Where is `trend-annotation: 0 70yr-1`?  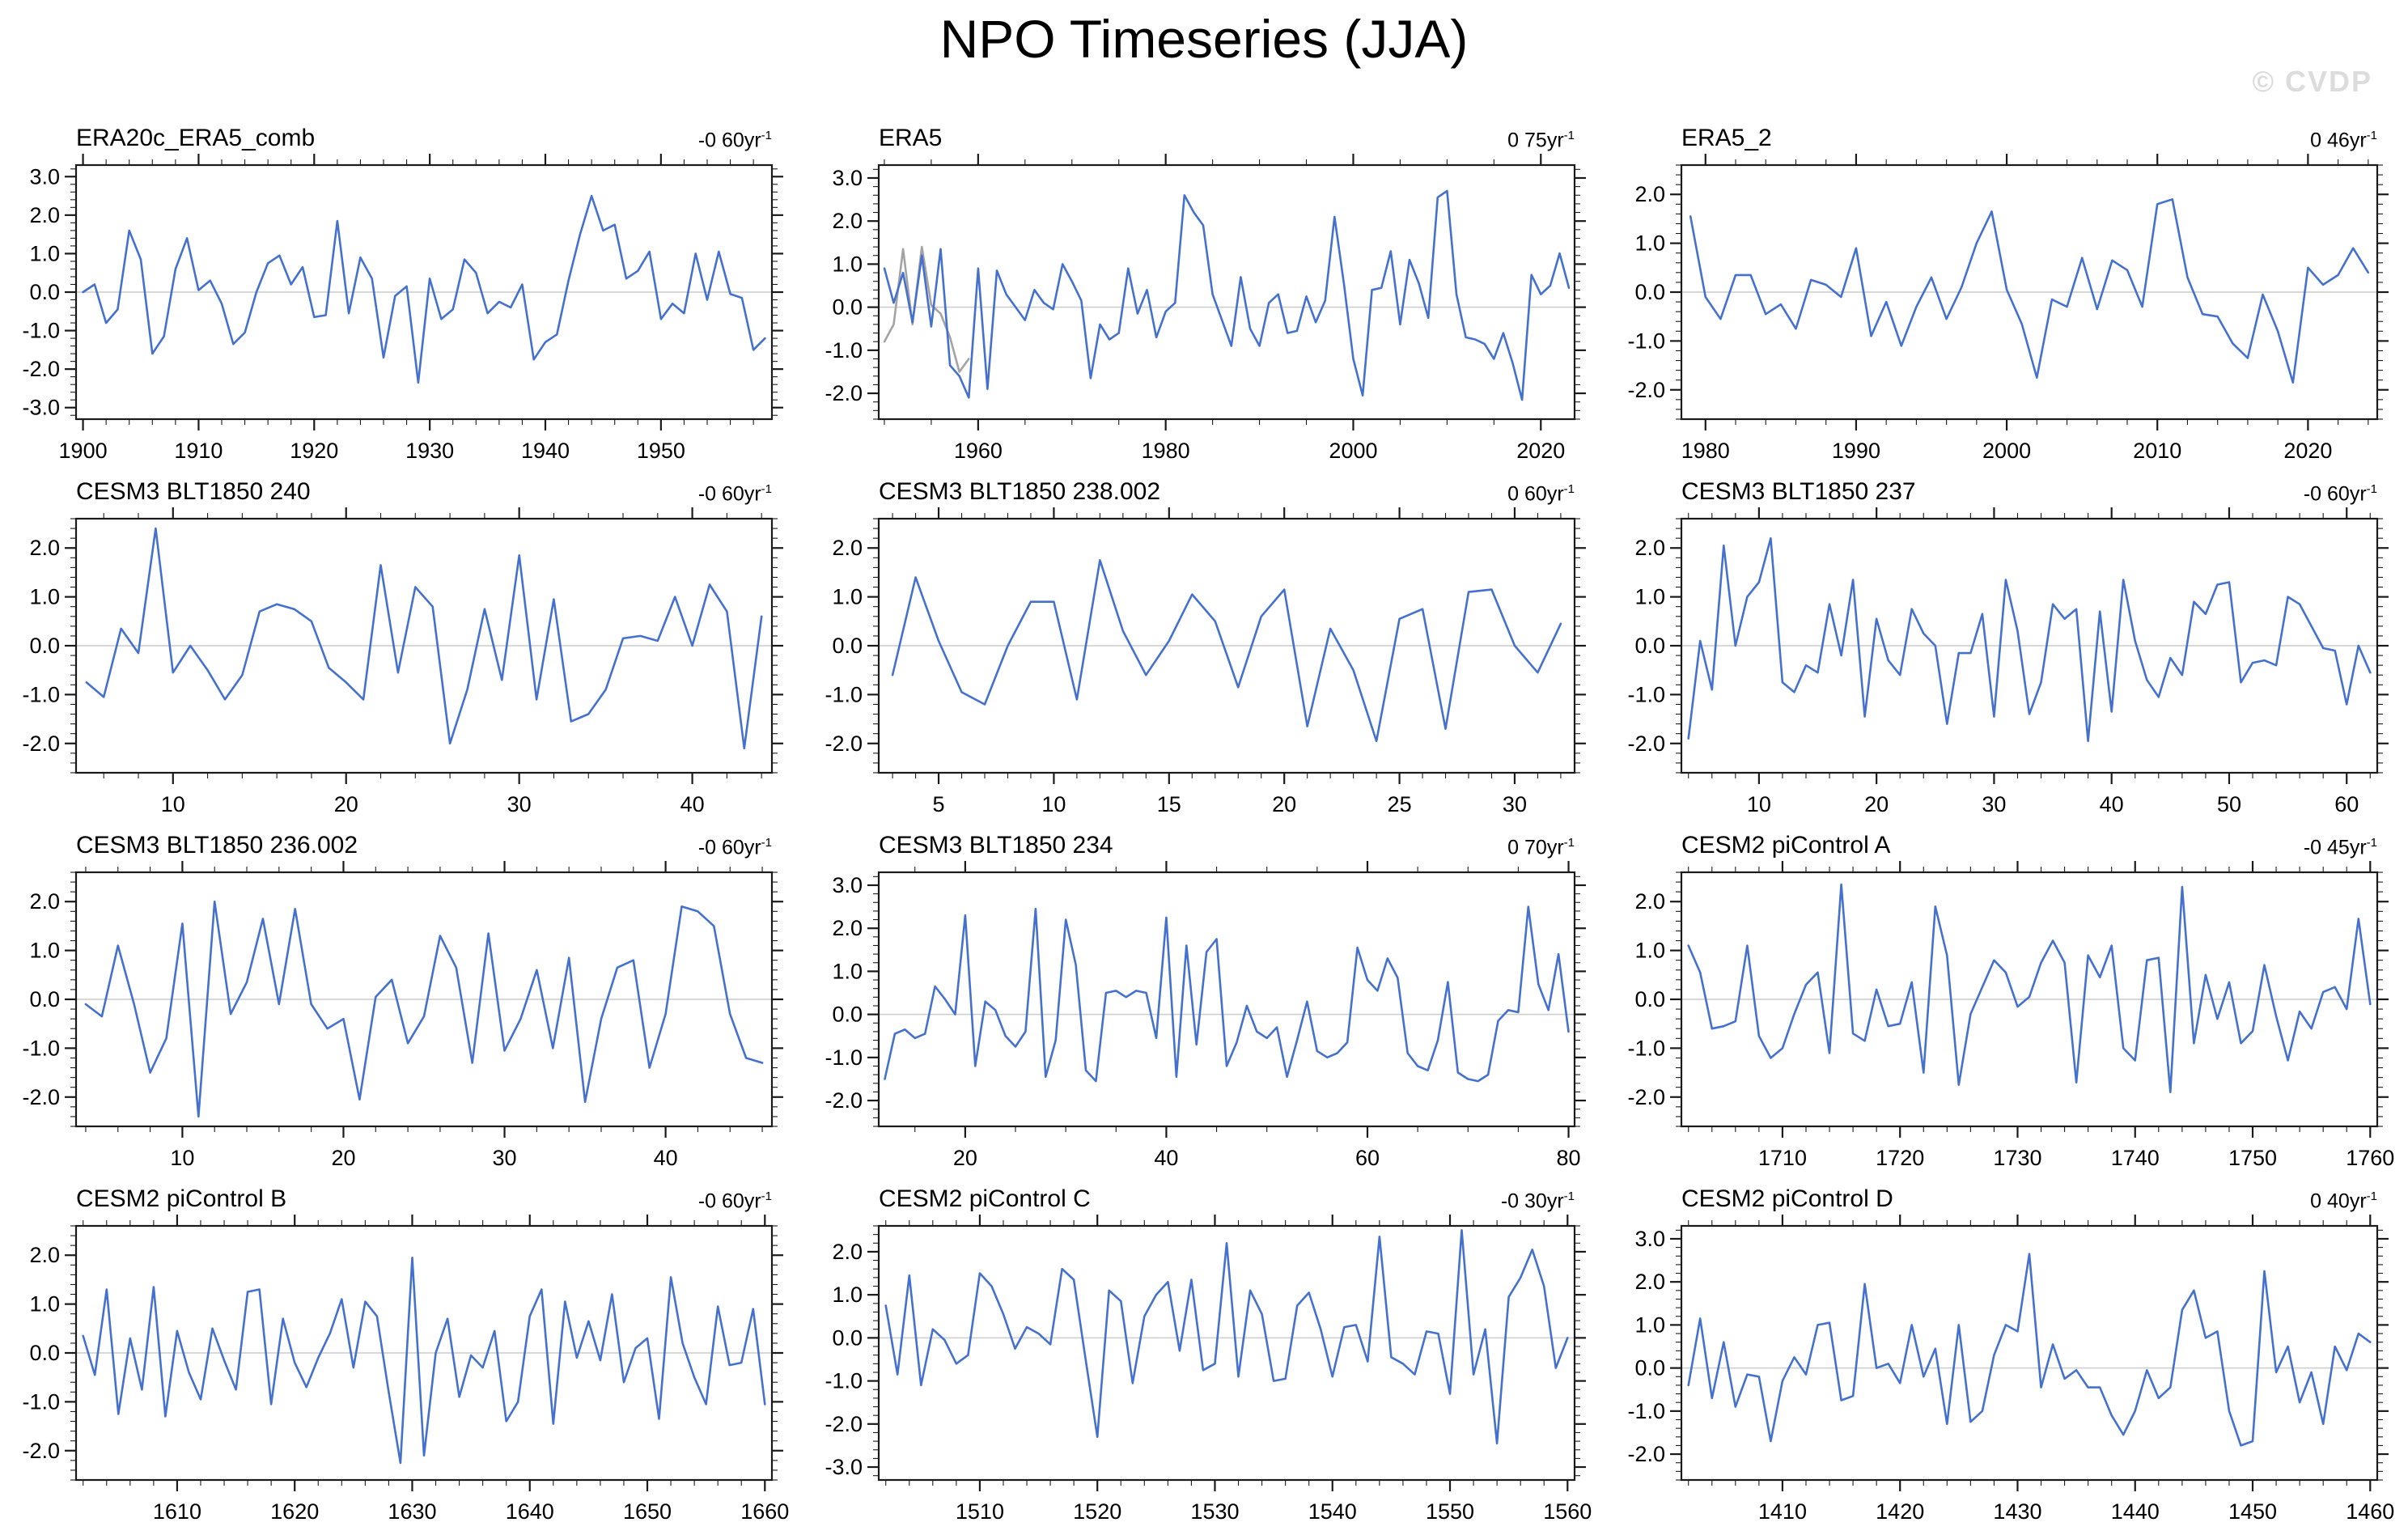 trend-annotation: 0 70yr-1 is located at coordinates (1541, 847).